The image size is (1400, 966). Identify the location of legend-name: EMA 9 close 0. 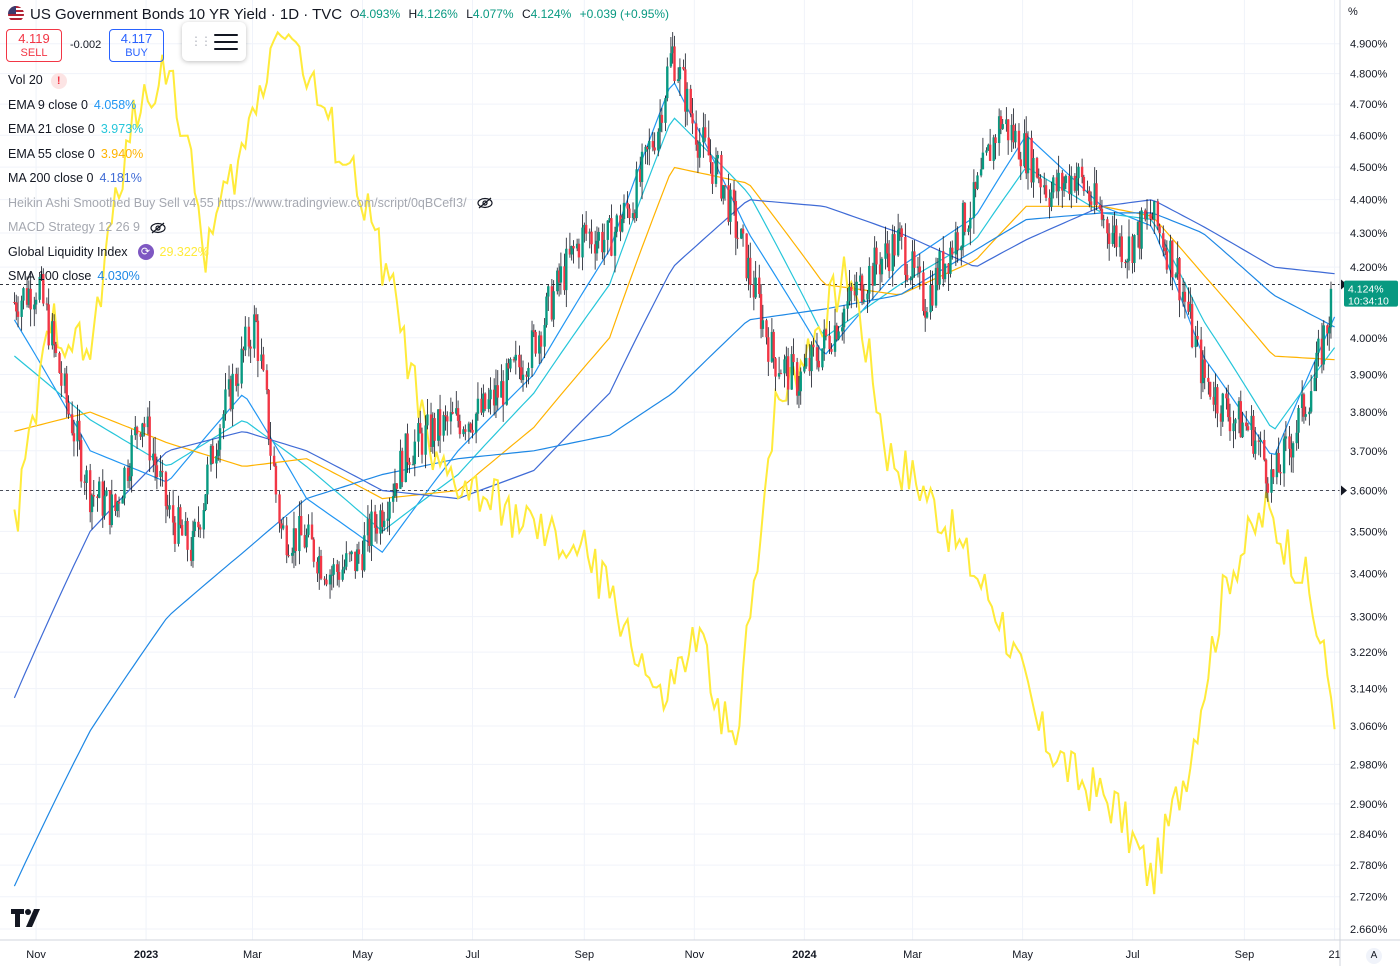
(48, 104).